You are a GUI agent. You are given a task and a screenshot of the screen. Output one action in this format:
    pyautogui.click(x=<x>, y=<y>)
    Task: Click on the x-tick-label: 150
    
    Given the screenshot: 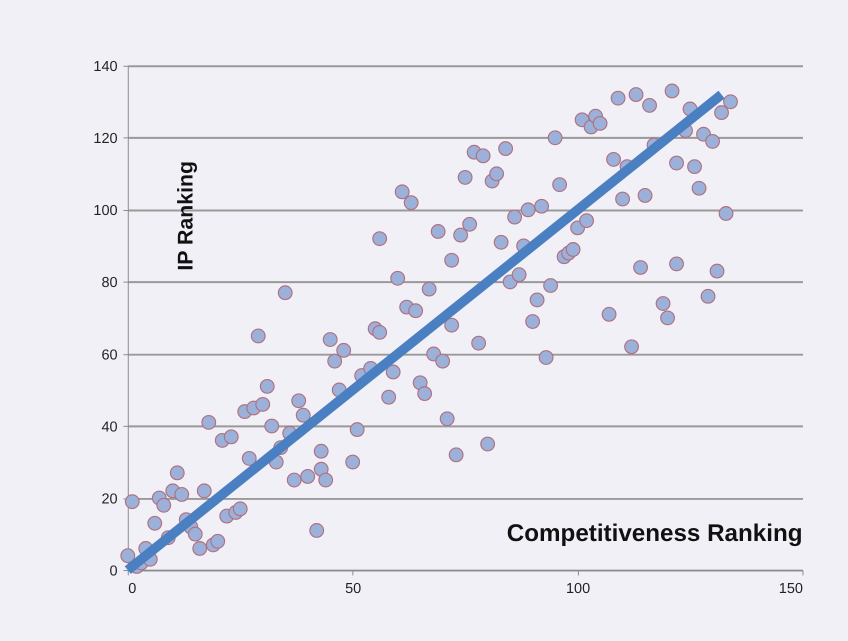 What is the action you would take?
    pyautogui.click(x=790, y=588)
    